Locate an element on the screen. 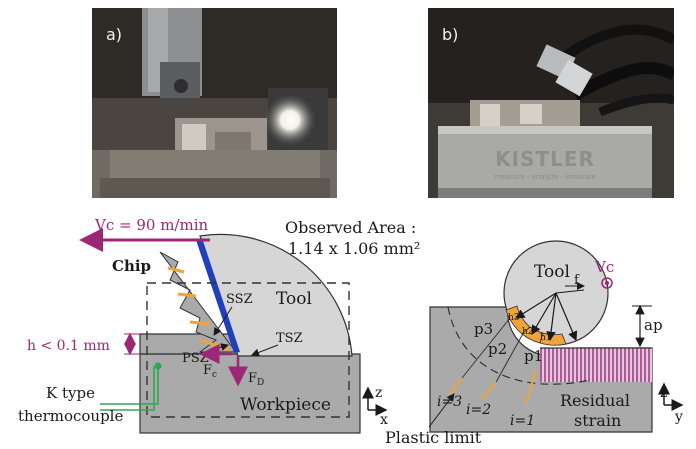 The width and height of the screenshot is (696, 449). axis-z-label-left: z is located at coordinates (378, 393).